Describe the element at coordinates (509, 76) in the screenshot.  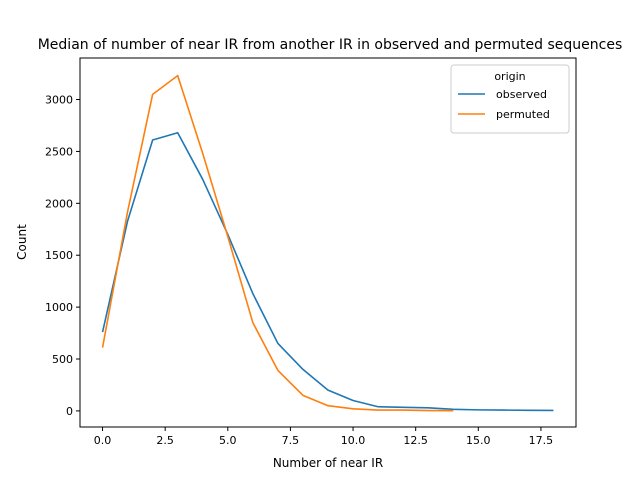
I see `legend-title: origin` at that location.